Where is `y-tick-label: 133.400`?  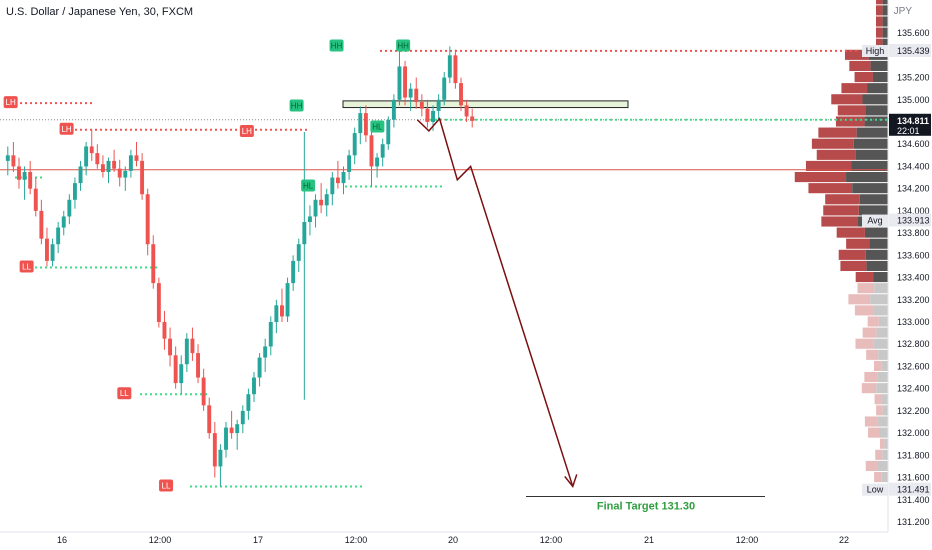 y-tick-label: 133.400 is located at coordinates (913, 278).